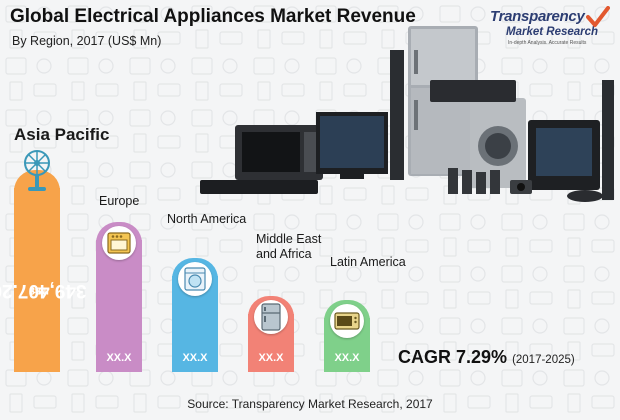  What do you see at coordinates (368, 262) in the screenshot?
I see `category-label-latin-america: Latin America` at bounding box center [368, 262].